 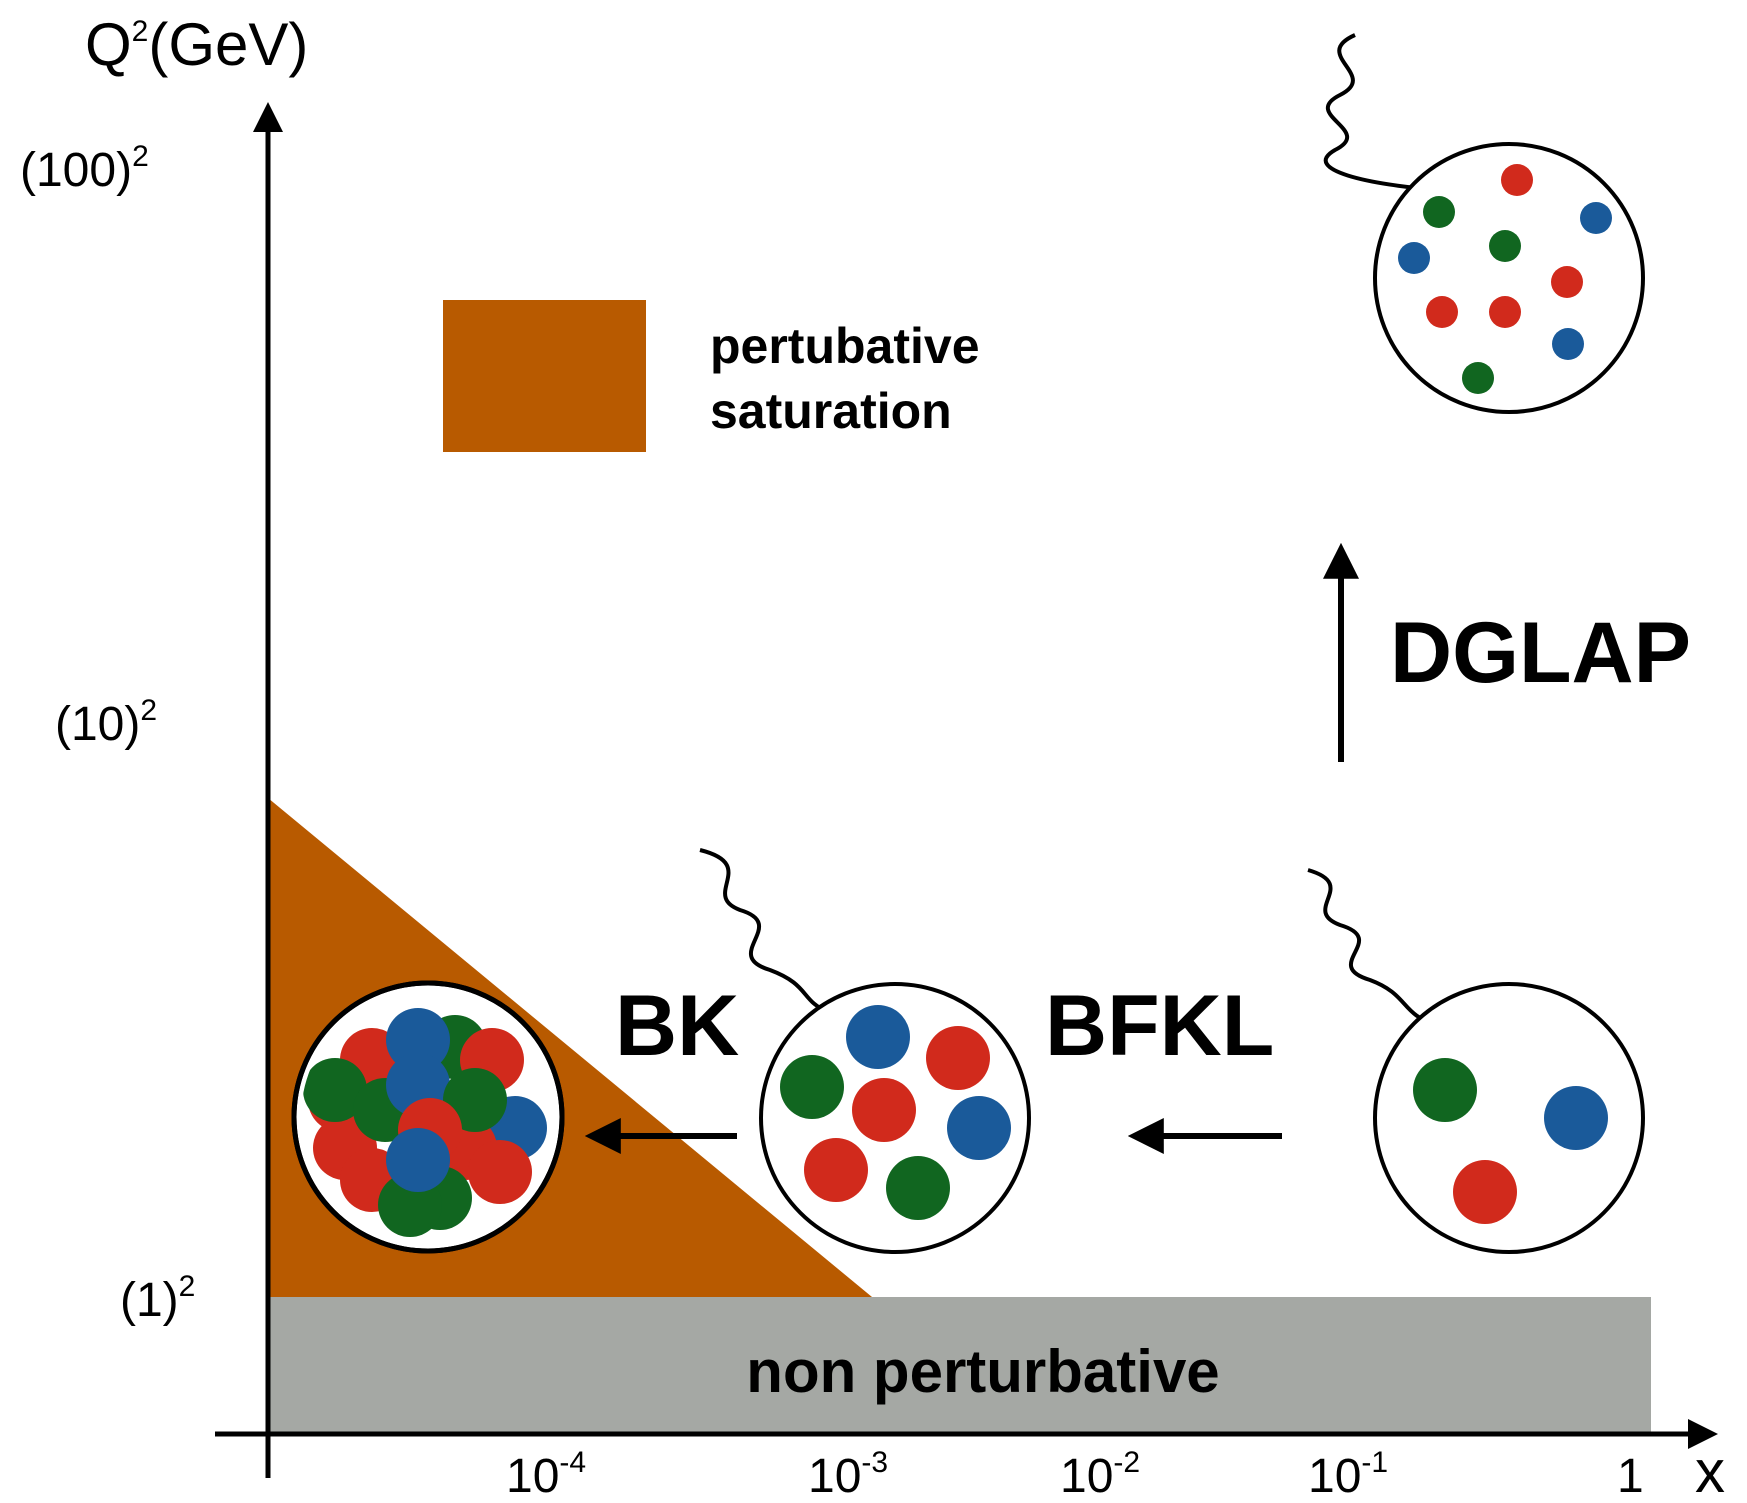 What do you see at coordinates (1509, 278) in the screenshot?
I see `hadron-dilute-high-q2` at bounding box center [1509, 278].